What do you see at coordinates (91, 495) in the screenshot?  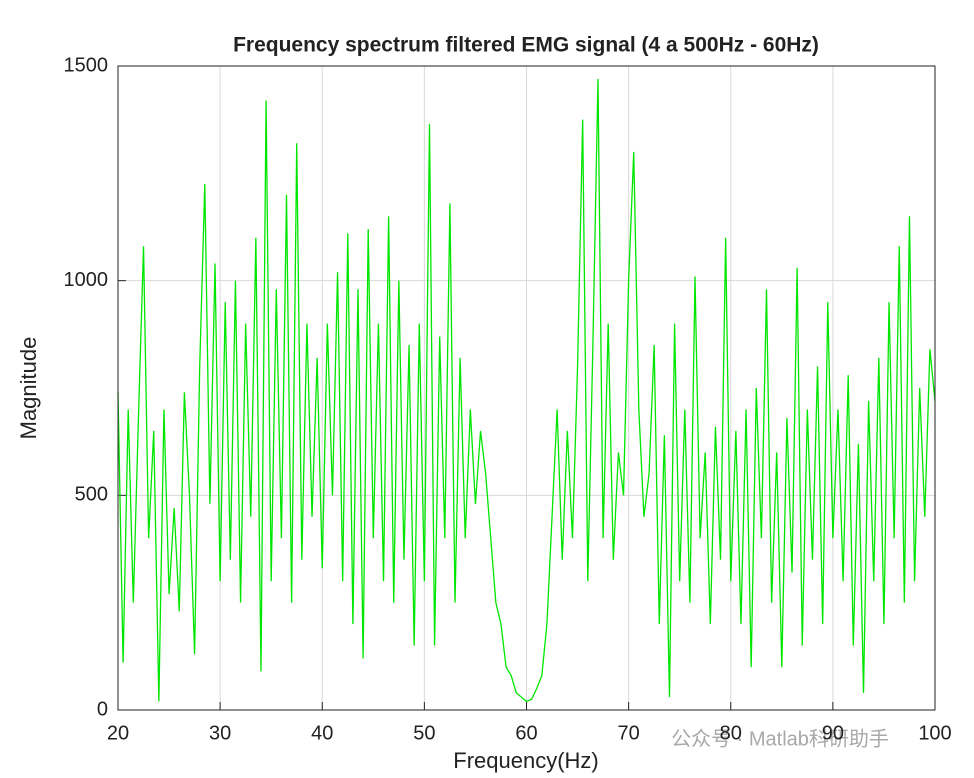 I see `y-tick-label: 500` at bounding box center [91, 495].